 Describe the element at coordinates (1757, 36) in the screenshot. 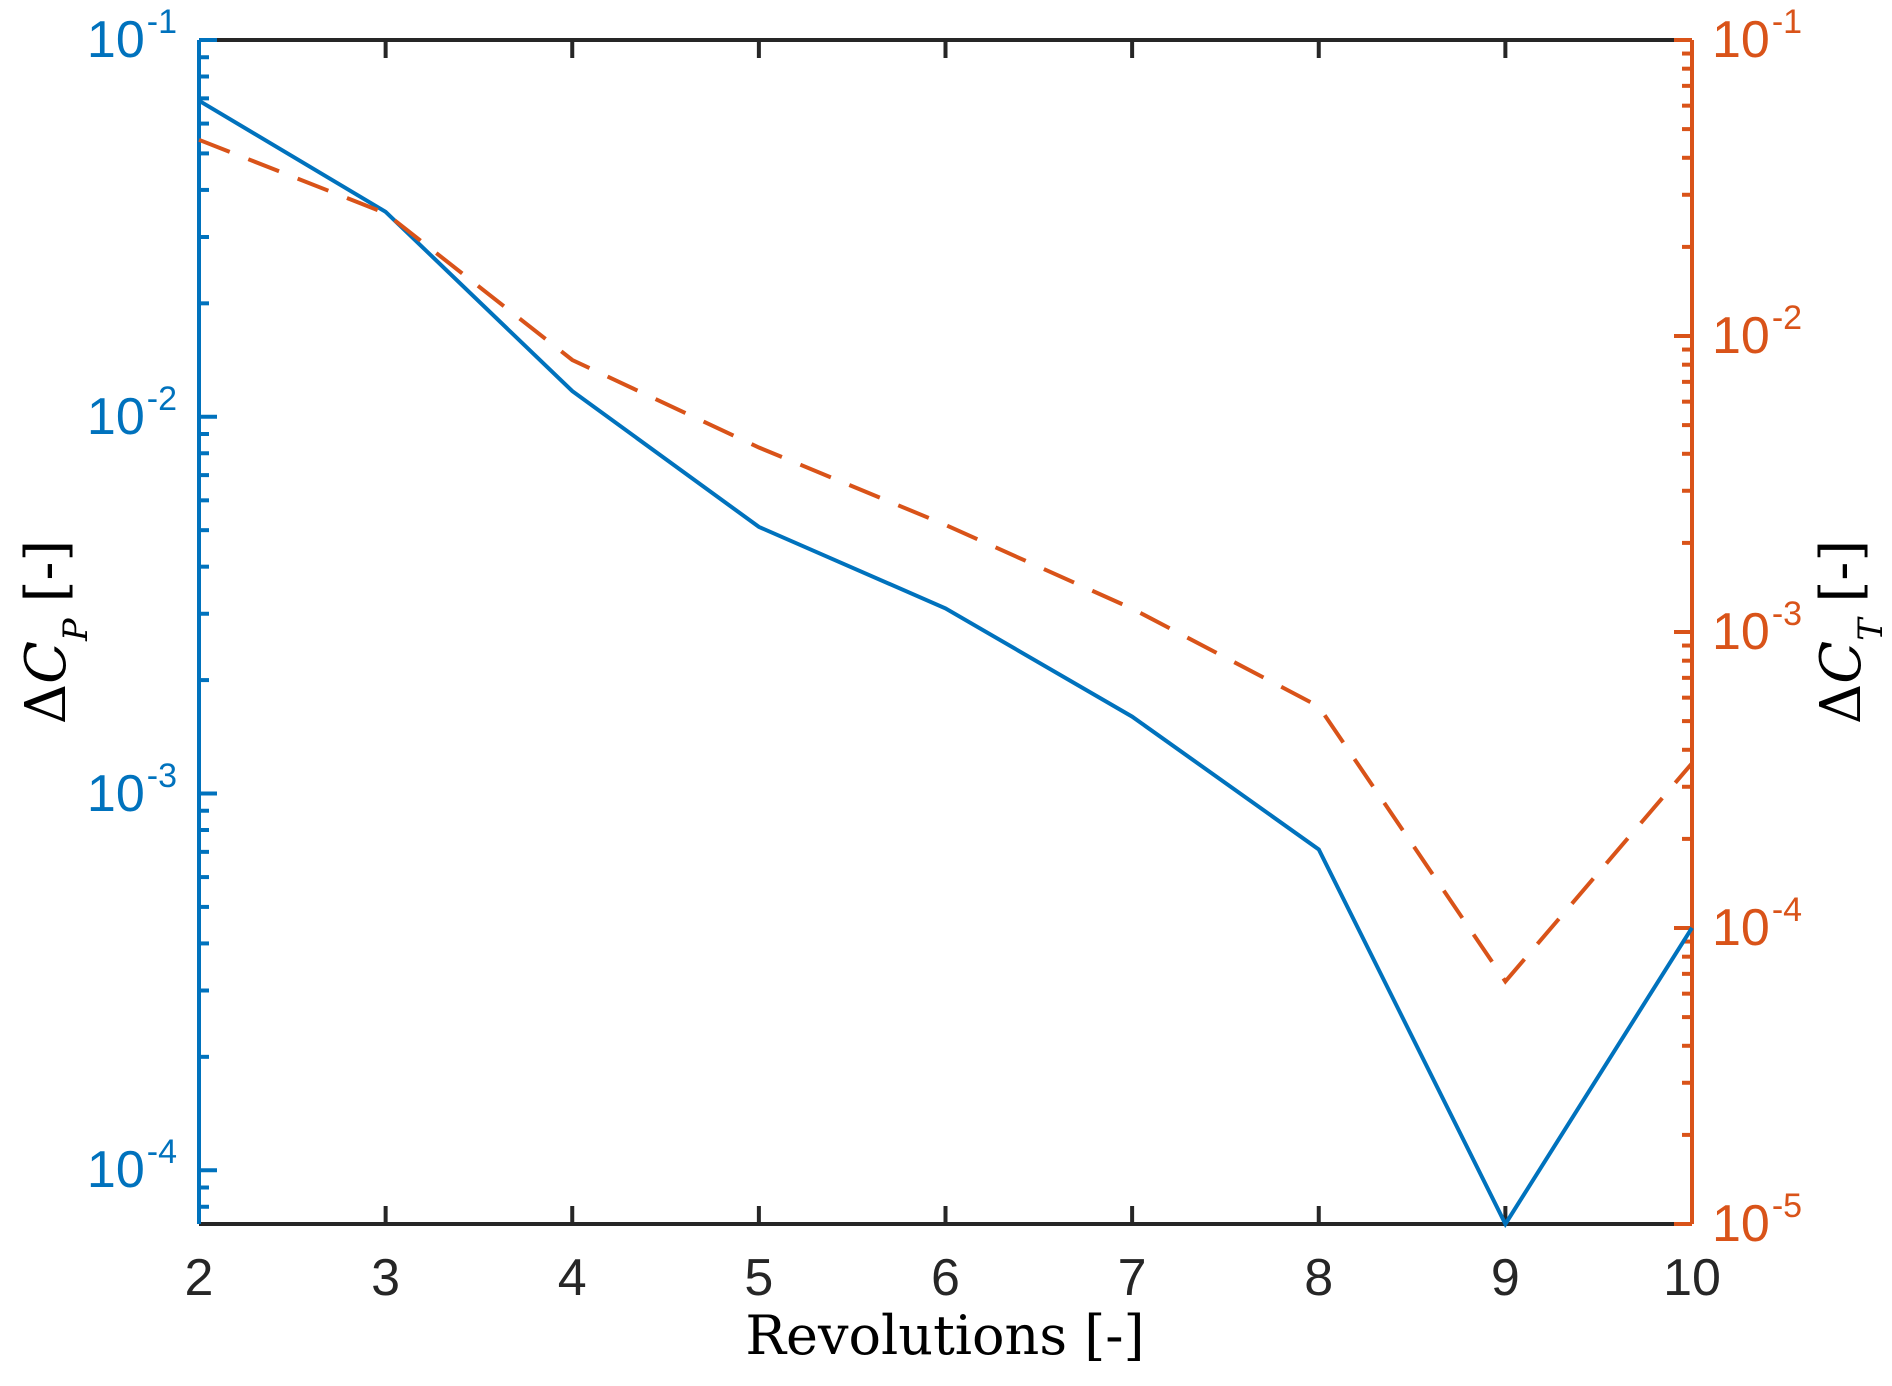

I see `right-y-tick-label: 10 -1` at that location.